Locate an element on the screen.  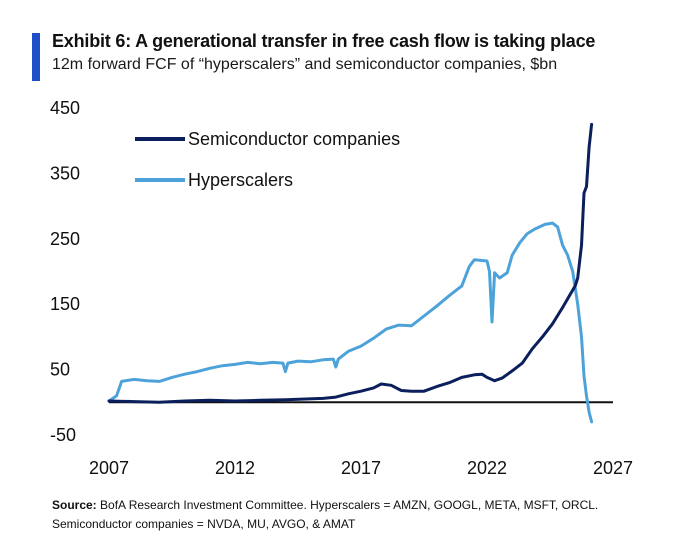
x-tick-label: 2017 is located at coordinates (361, 468).